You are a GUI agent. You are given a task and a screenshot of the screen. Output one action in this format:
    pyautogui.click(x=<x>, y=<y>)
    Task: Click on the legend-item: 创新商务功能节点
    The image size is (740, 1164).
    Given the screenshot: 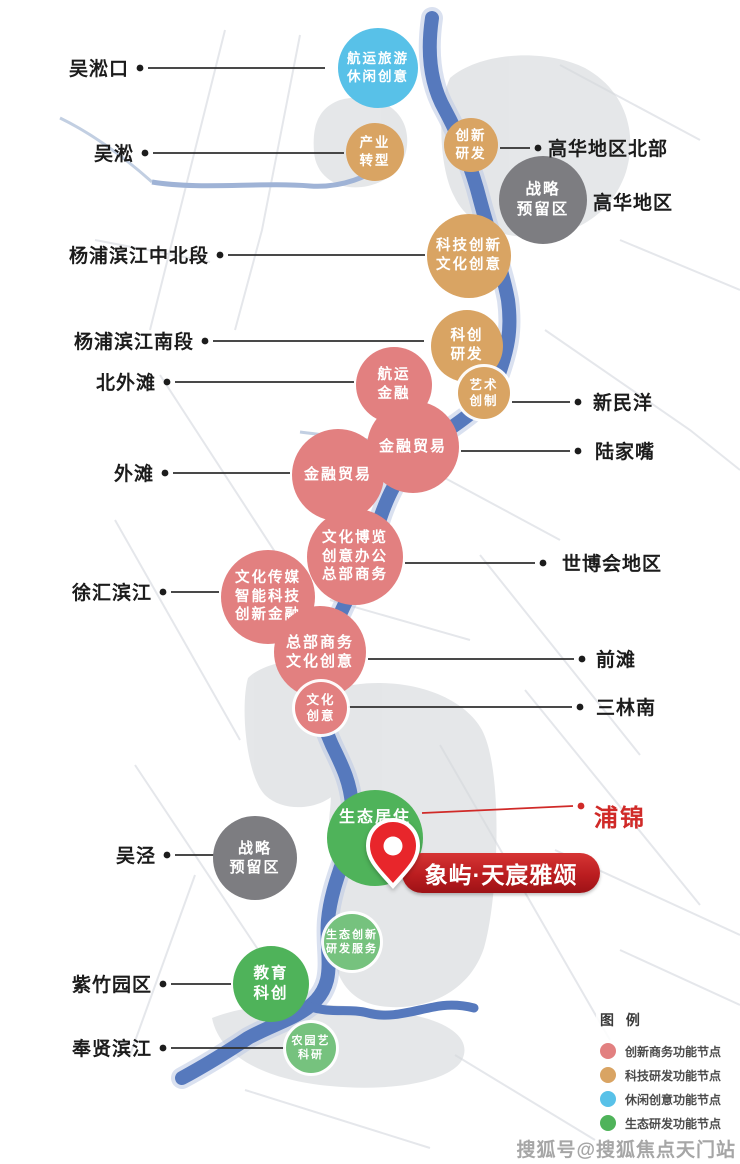 What is the action you would take?
    pyautogui.click(x=660, y=1051)
    